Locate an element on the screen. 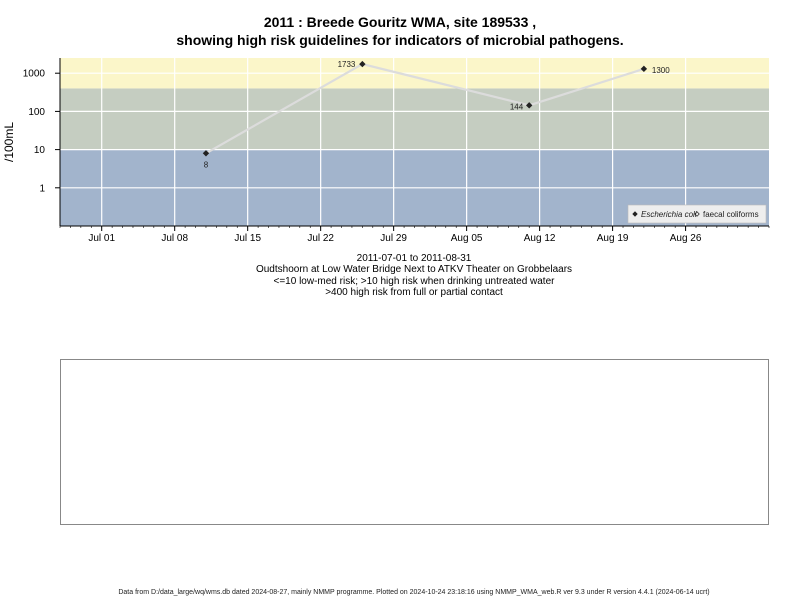 This screenshot has width=800, height=600. y-tick-label: 1000 is located at coordinates (34, 74).